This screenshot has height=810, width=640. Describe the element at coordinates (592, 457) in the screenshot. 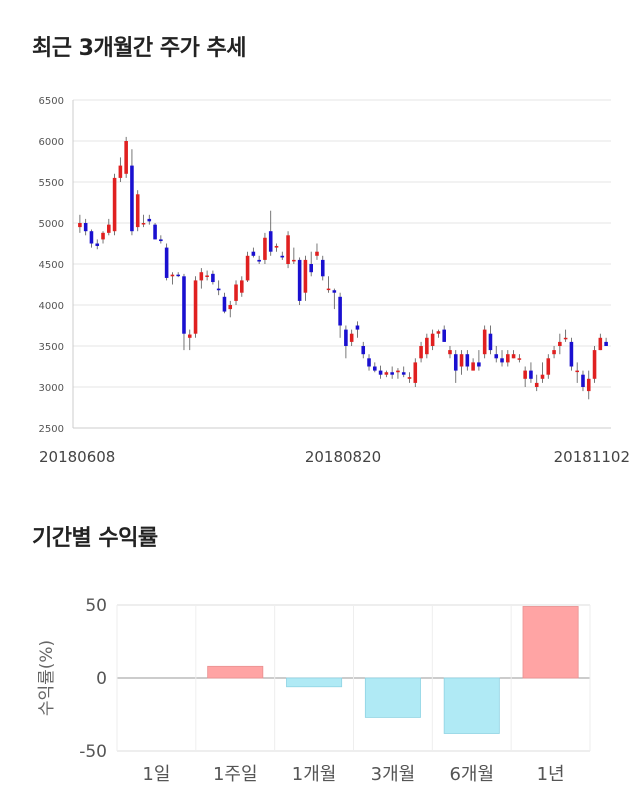

I see `price-x-tick-label: 20181102` at that location.